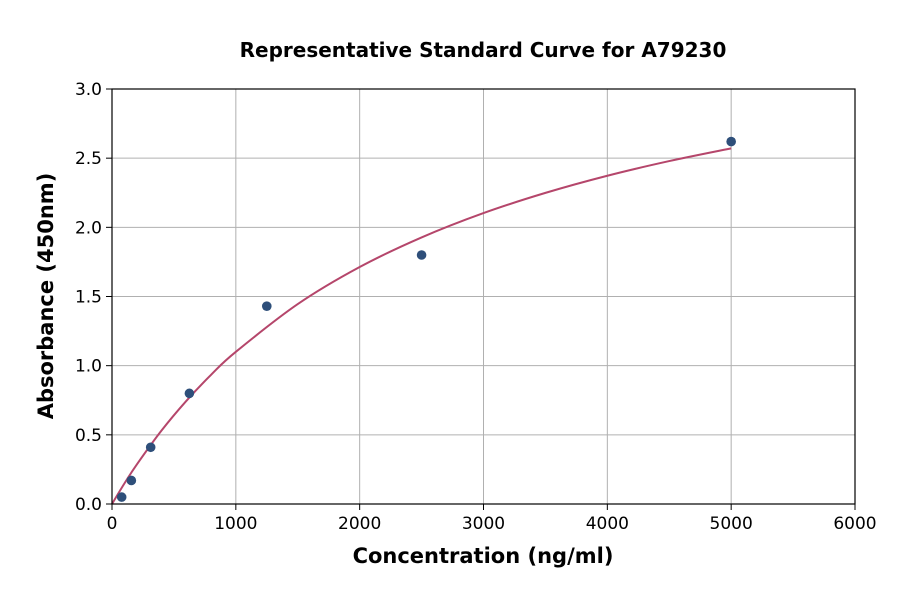 The width and height of the screenshot is (900, 594). I want to click on x-tick-label: 5000, so click(731, 524).